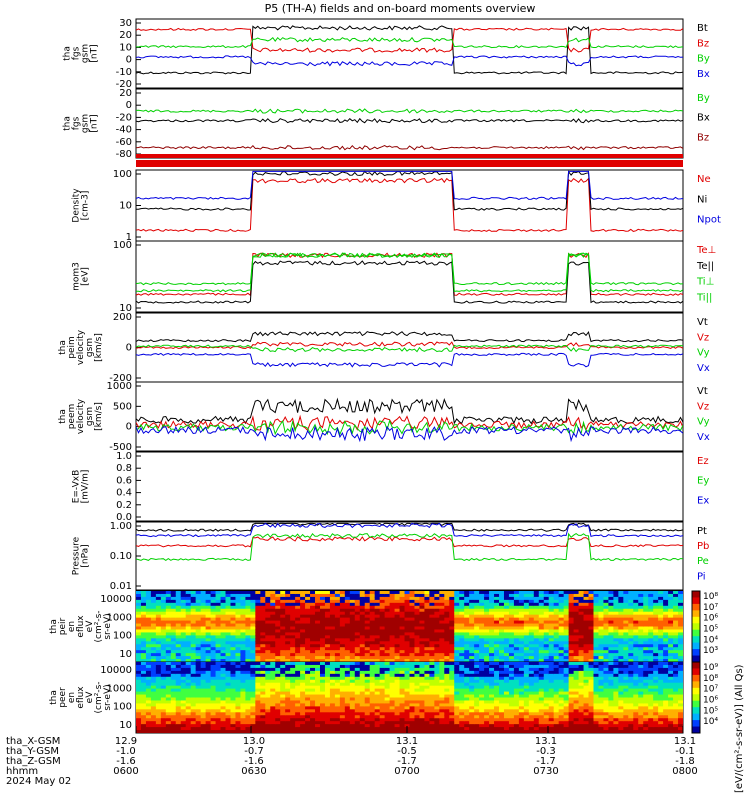 This screenshot has width=750, height=800. Describe the element at coordinates (124, 468) in the screenshot. I see `y-tick-label: 0.8` at that location.